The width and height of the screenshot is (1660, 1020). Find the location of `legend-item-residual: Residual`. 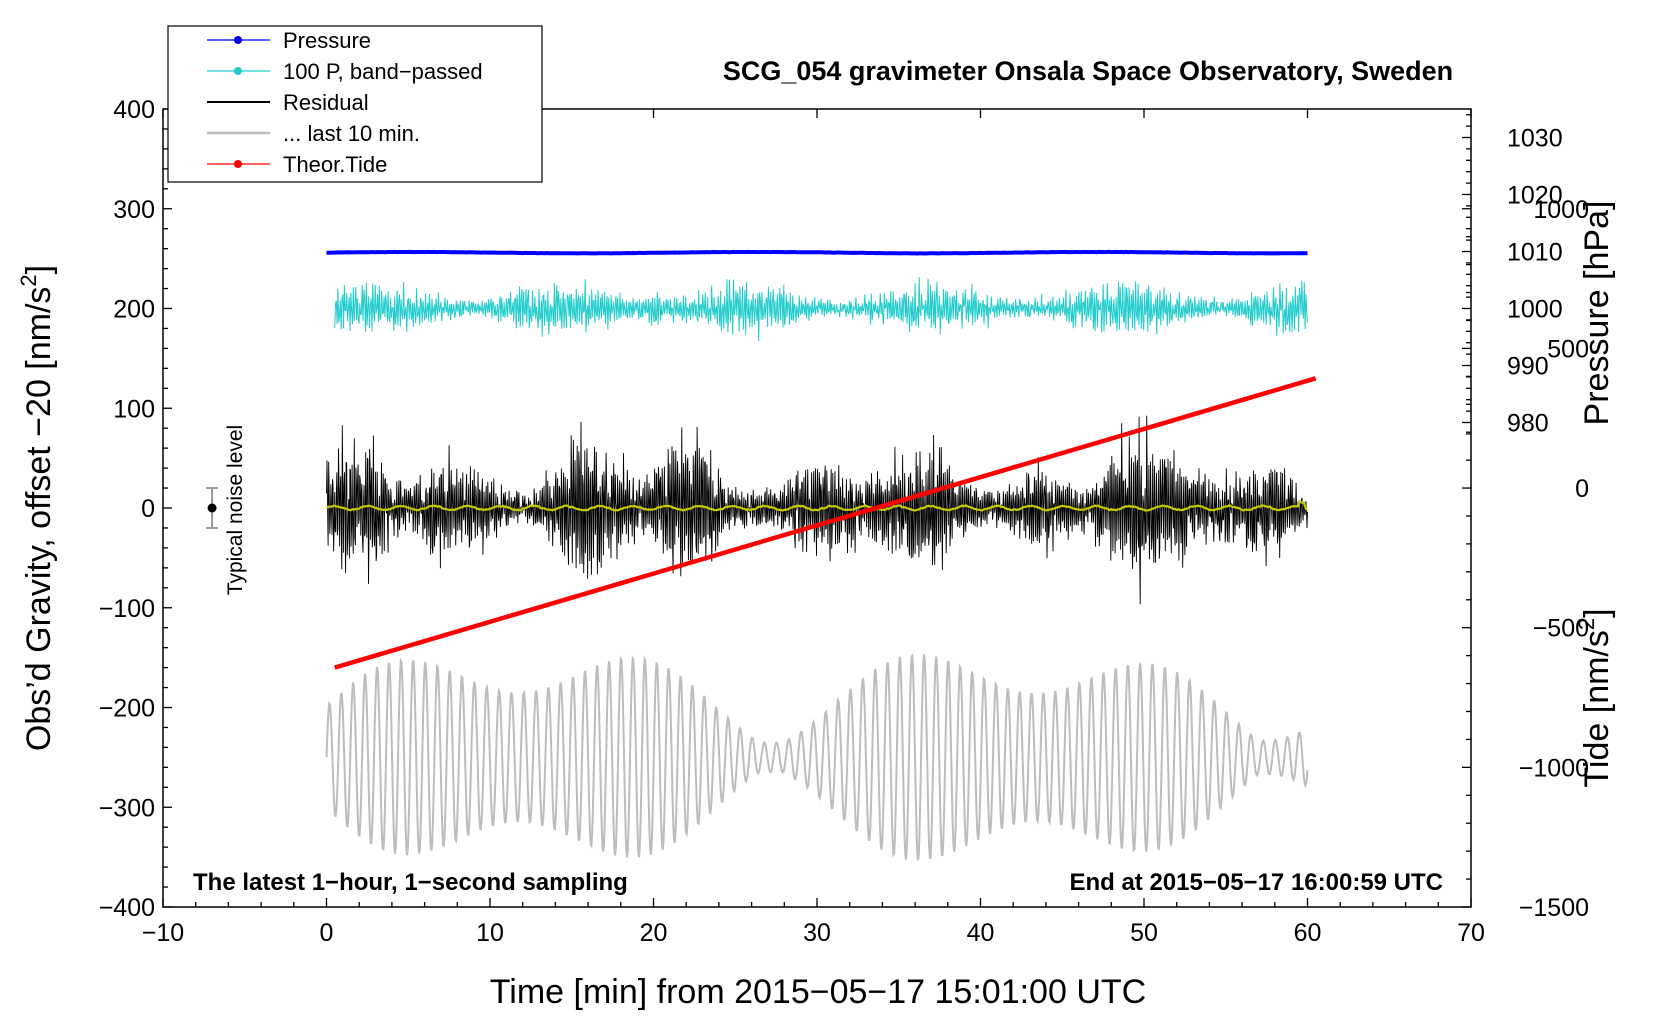

legend-item-residual: Residual is located at coordinates (288, 102).